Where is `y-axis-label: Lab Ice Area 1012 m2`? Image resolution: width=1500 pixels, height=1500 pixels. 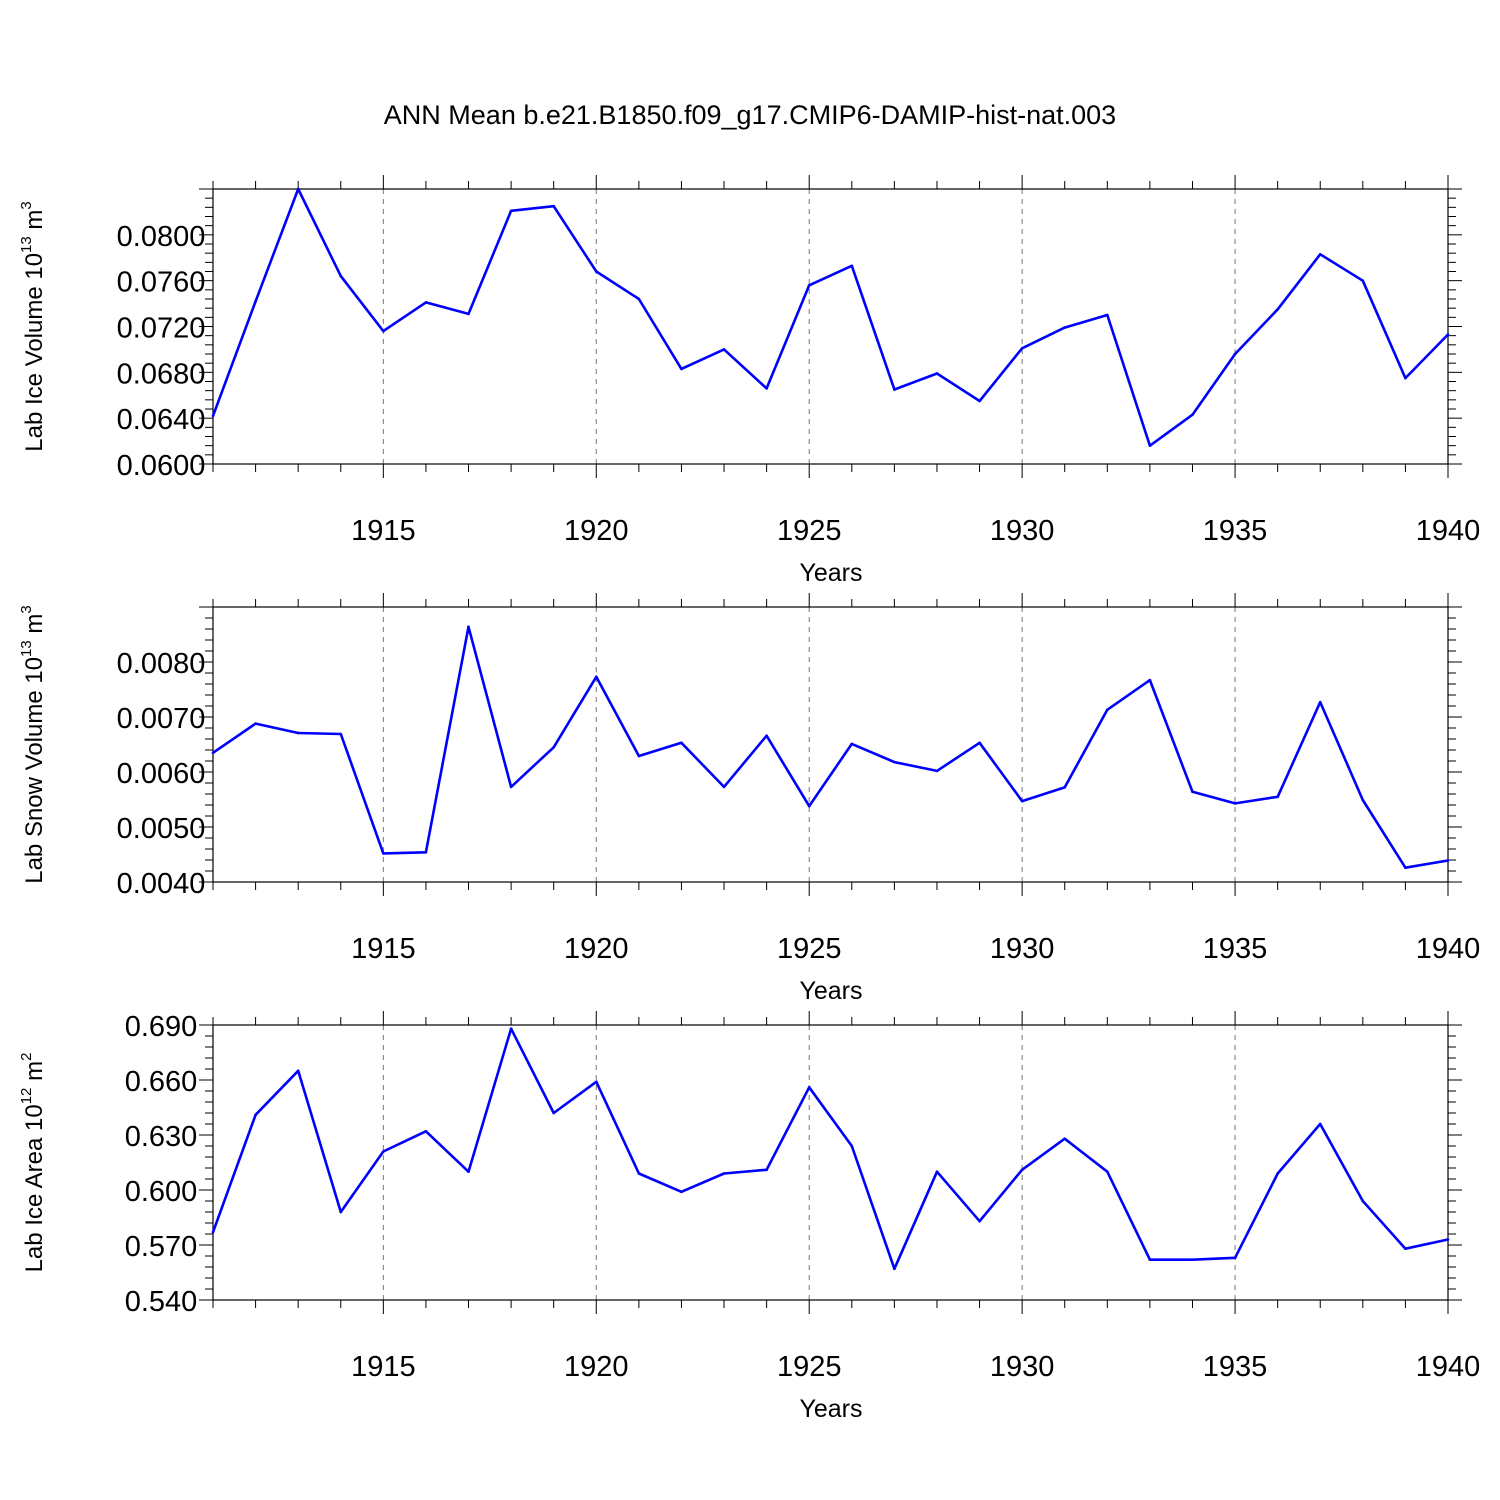
y-axis-label: Lab Ice Area 1012 m2 is located at coordinates (33, 1163).